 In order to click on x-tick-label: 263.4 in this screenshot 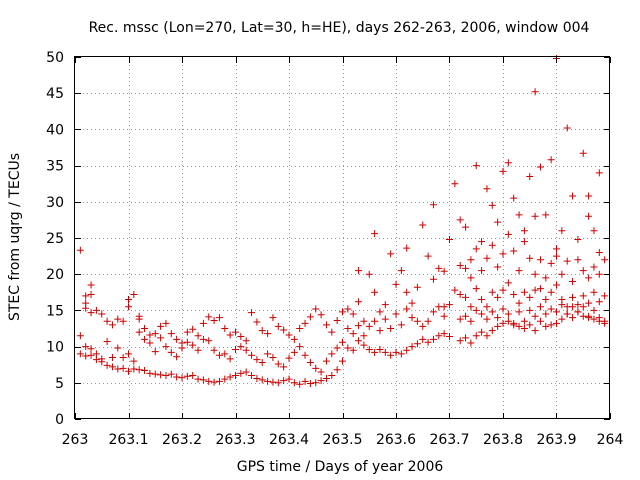, I will do `click(289, 440)`.